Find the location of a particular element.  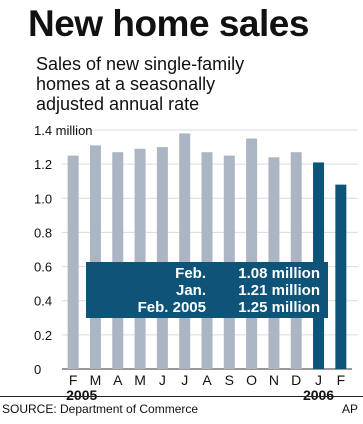

callout-row: Feb. 2005 1.25 million is located at coordinates (203, 307).